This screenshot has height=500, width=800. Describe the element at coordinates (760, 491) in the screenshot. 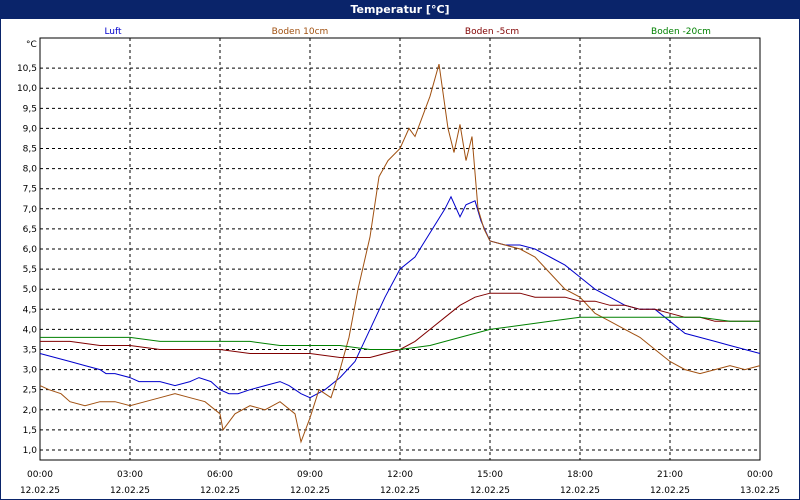

I see `x-tick-date: 13.02.25` at that location.